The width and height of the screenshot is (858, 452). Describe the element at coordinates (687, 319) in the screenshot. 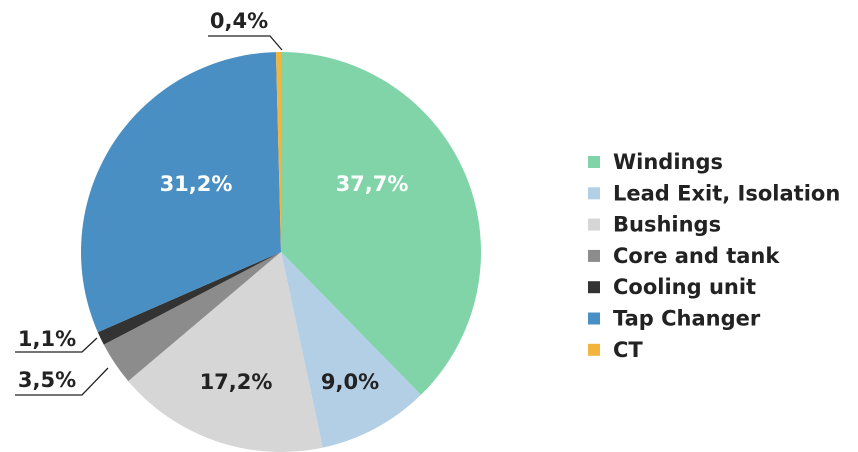

I see `legend-label: Tap Changer` at that location.